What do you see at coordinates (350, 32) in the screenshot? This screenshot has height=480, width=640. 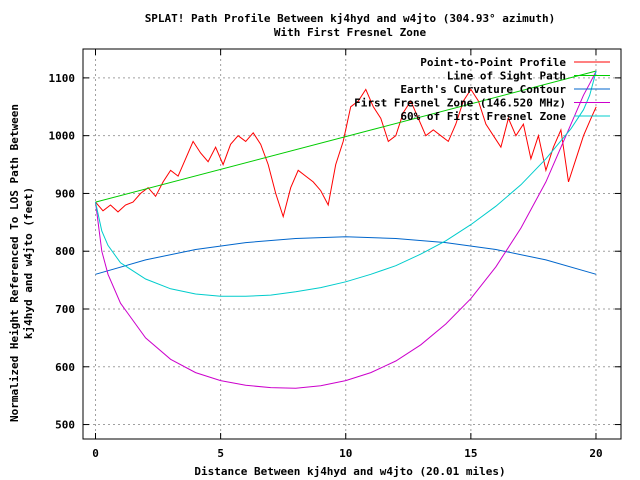 I see `chart-subtitle: With First Fresnel Zone` at bounding box center [350, 32].